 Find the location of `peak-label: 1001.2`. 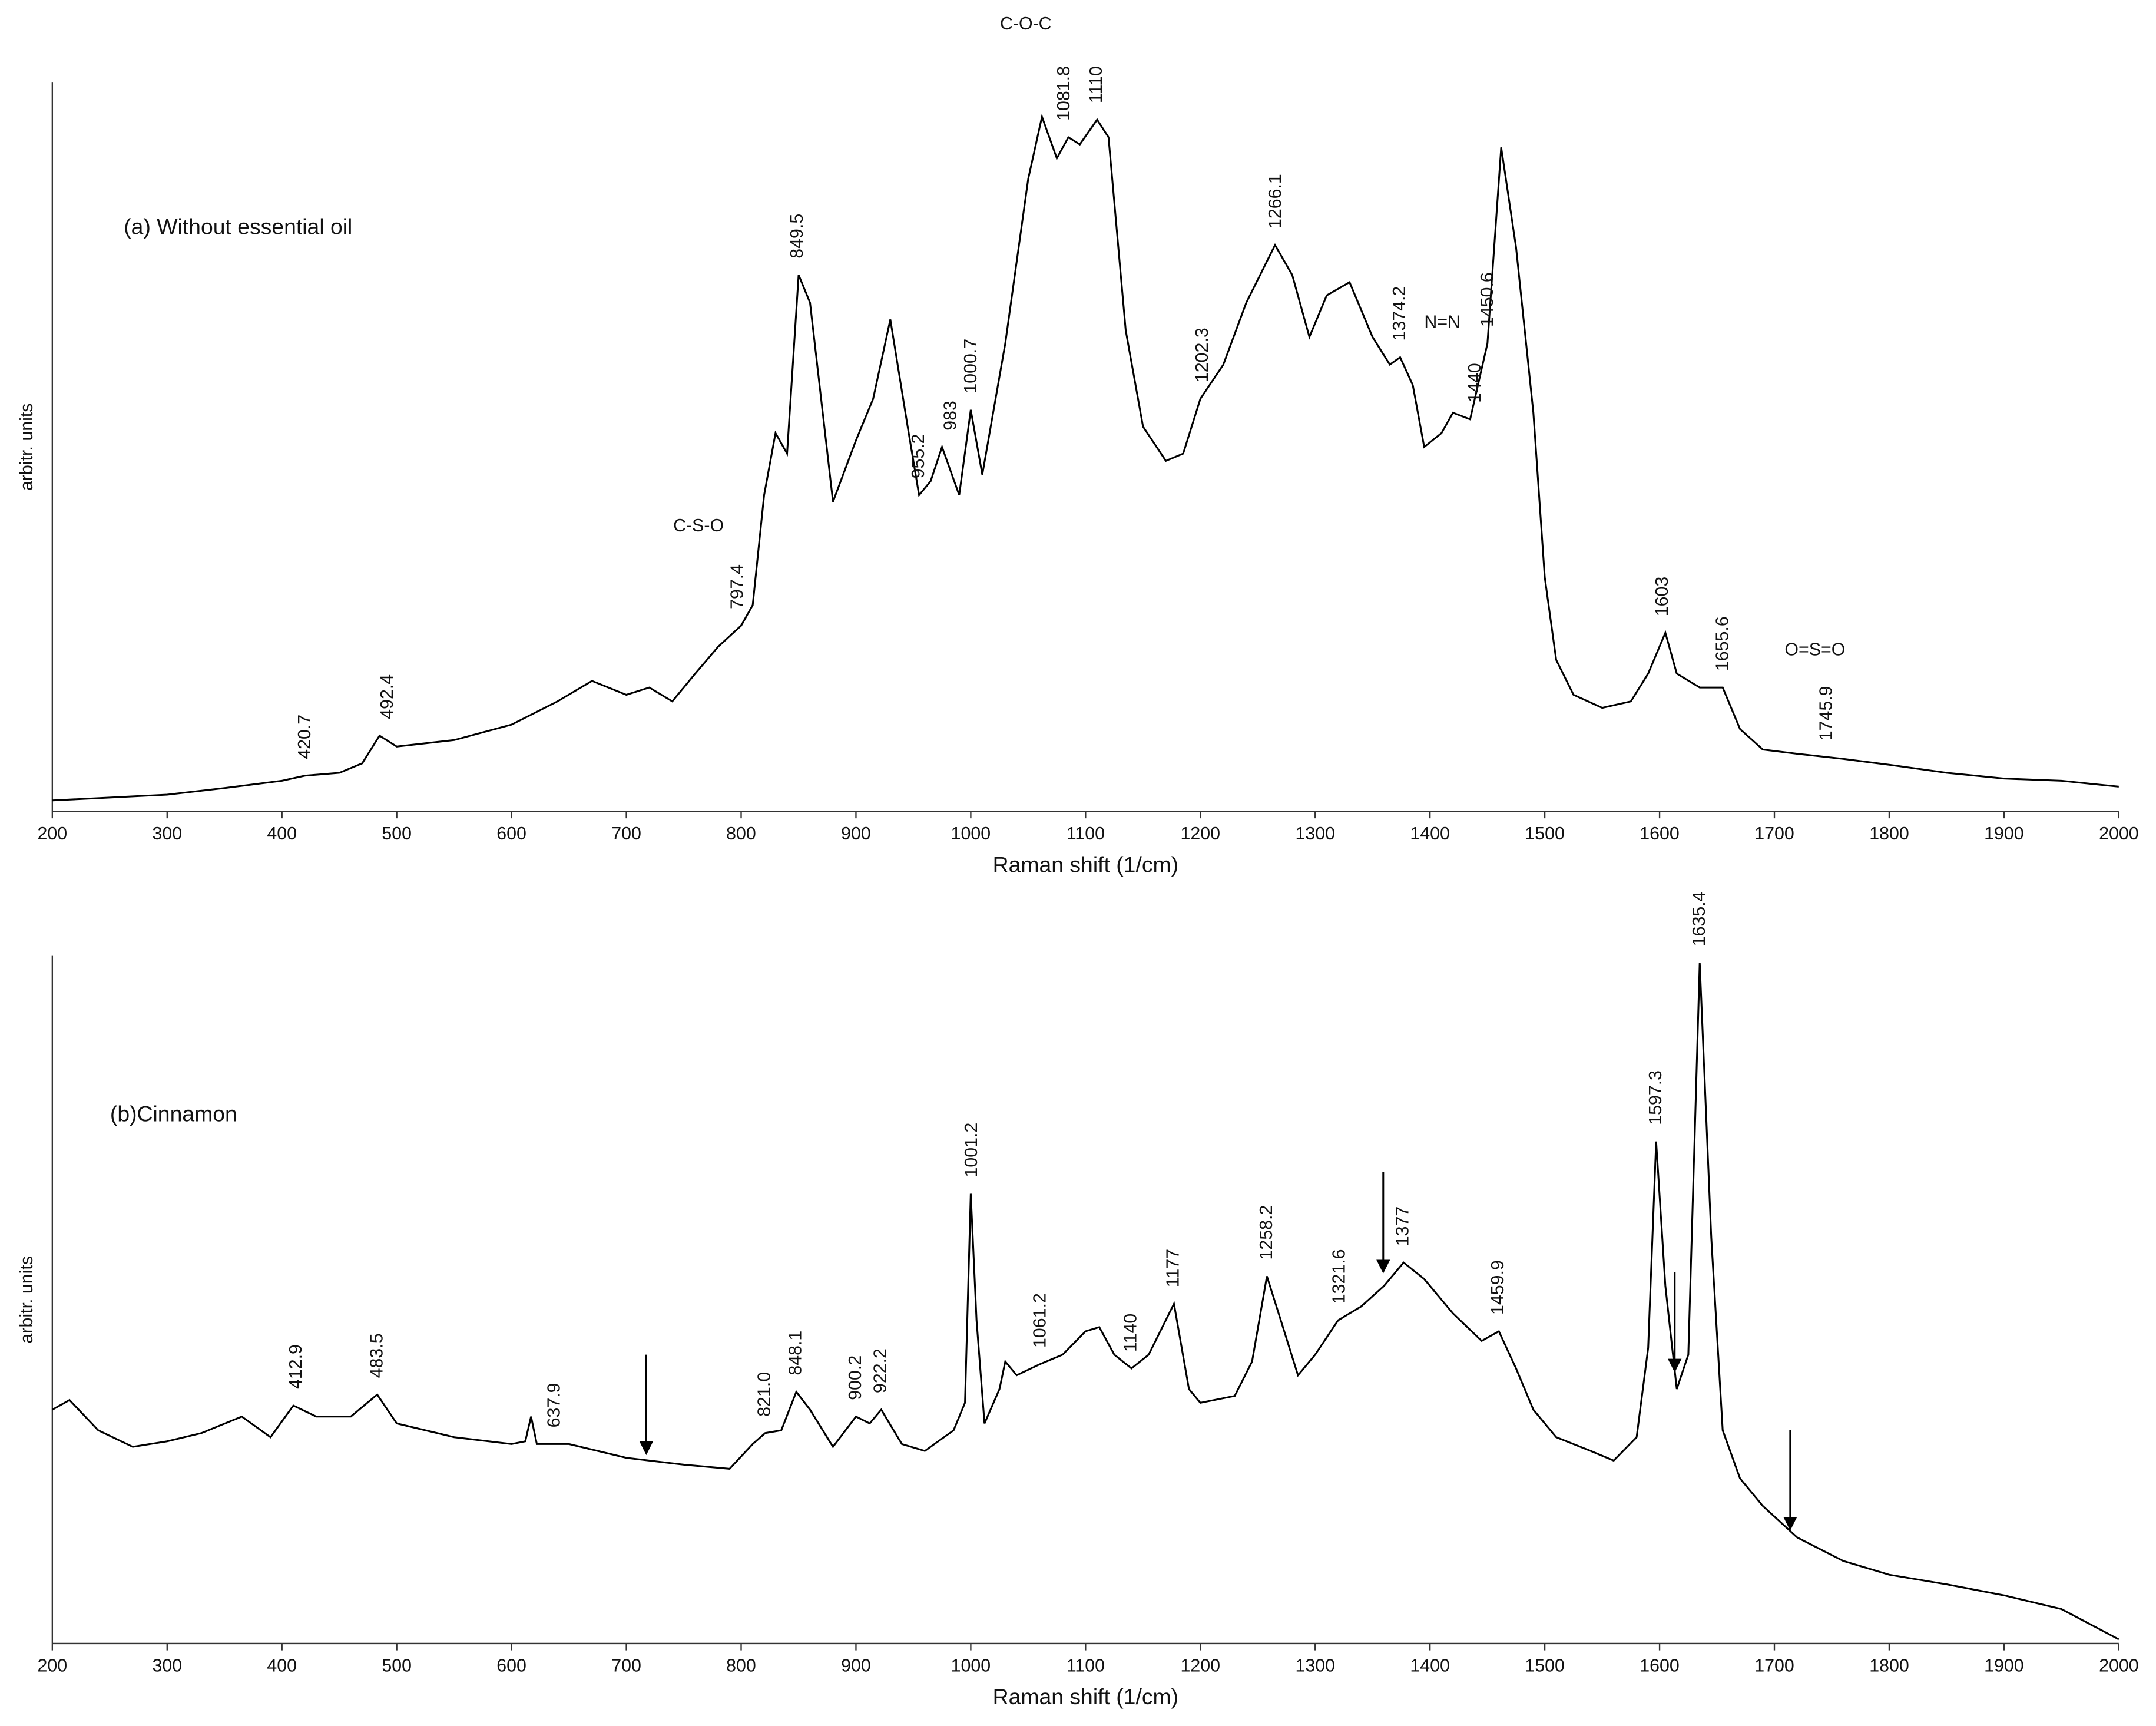

peak-label: 1001.2 is located at coordinates (971, 1150).